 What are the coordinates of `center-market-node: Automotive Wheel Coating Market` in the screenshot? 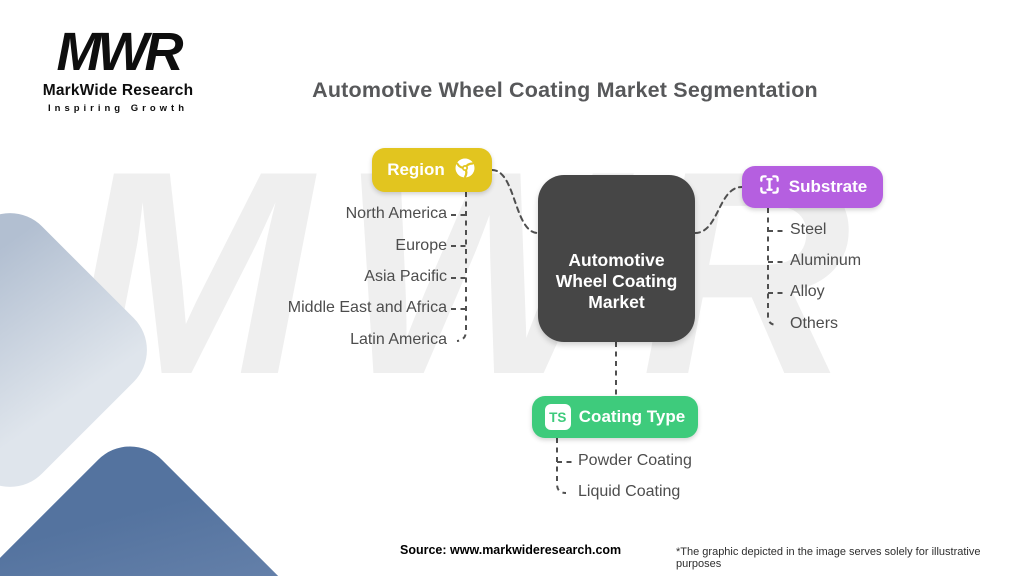 It's located at (616, 258).